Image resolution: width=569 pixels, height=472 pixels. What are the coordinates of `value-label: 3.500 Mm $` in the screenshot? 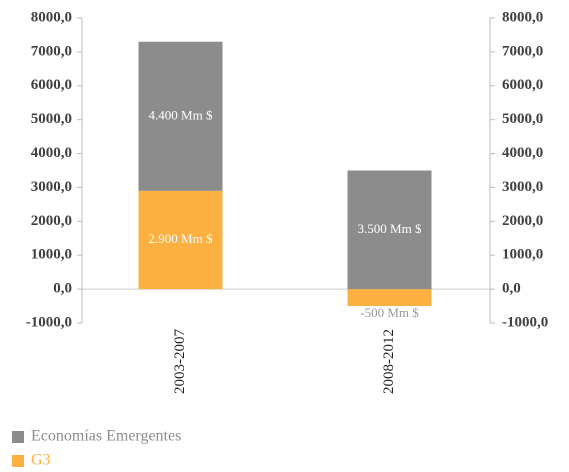 It's located at (390, 228).